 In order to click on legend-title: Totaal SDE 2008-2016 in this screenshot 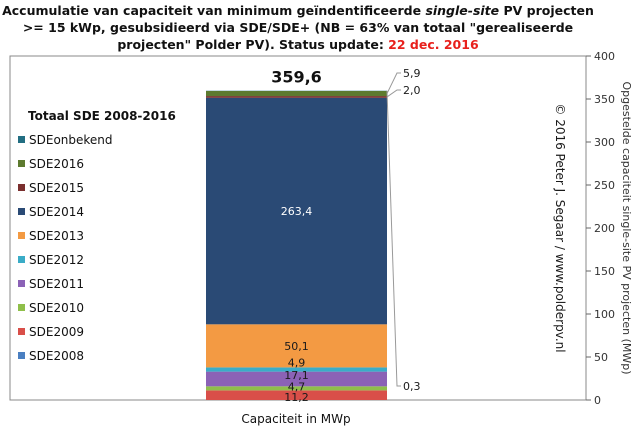, I will do `click(102, 116)`.